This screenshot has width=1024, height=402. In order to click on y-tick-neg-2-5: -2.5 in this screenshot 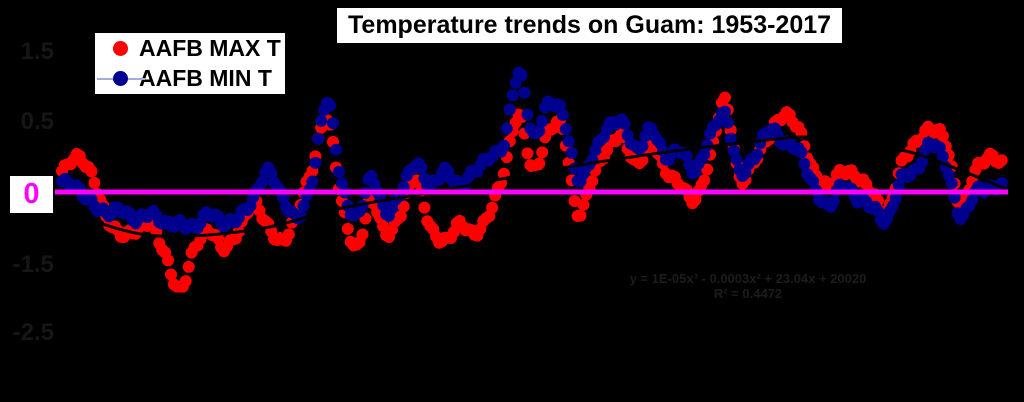, I will do `click(33, 332)`.